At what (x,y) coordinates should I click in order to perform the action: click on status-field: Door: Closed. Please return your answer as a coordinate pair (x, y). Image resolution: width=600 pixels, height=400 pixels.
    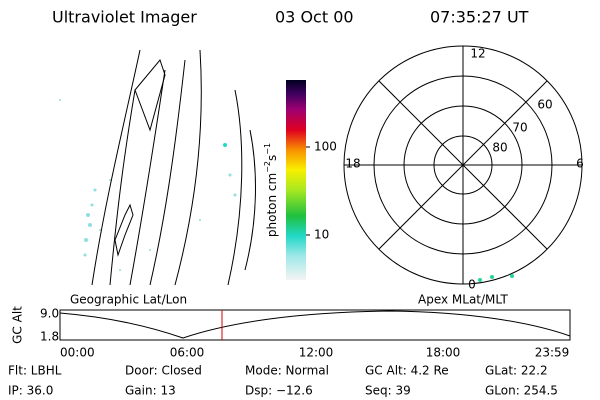
    Looking at the image, I should click on (163, 371).